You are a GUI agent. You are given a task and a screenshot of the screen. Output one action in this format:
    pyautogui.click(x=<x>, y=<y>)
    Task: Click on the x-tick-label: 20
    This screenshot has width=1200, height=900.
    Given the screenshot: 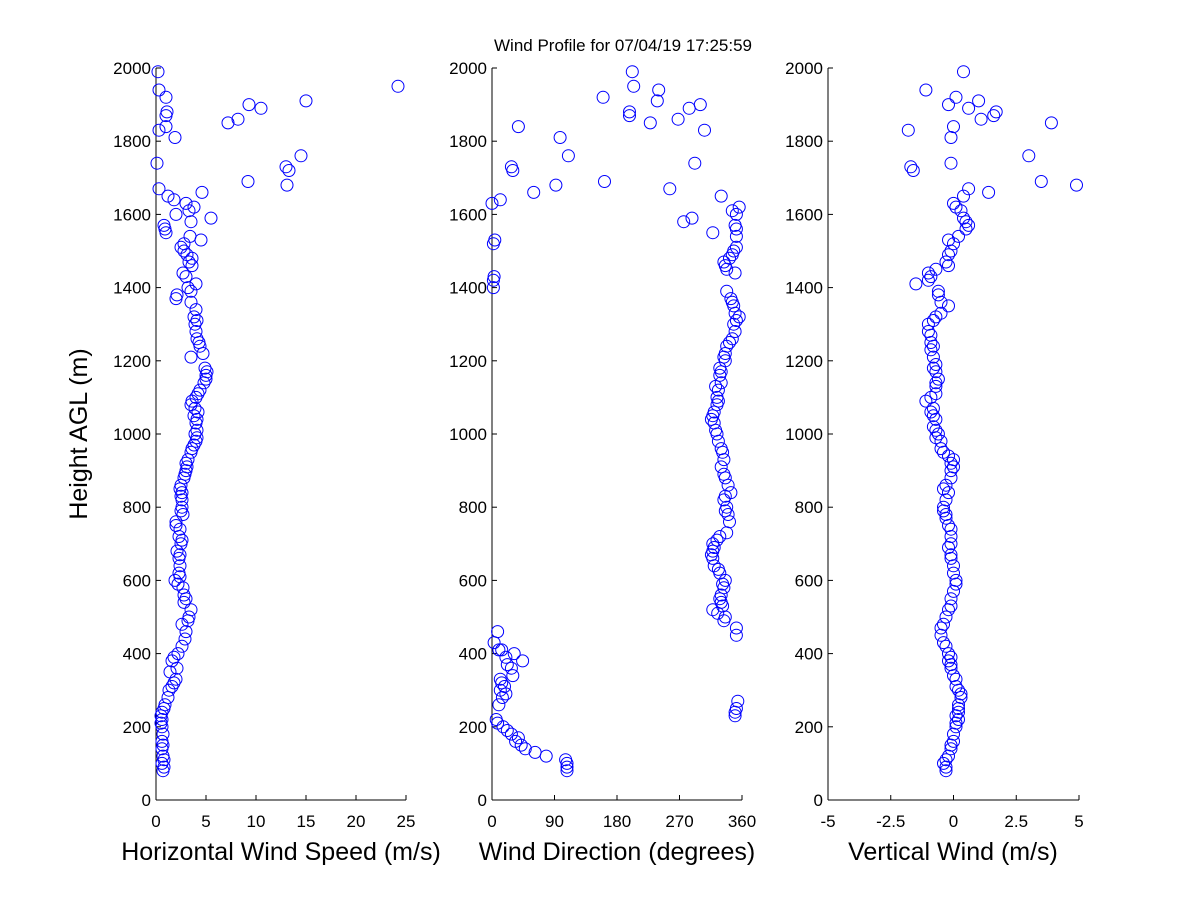 What is the action you would take?
    pyautogui.click(x=356, y=821)
    